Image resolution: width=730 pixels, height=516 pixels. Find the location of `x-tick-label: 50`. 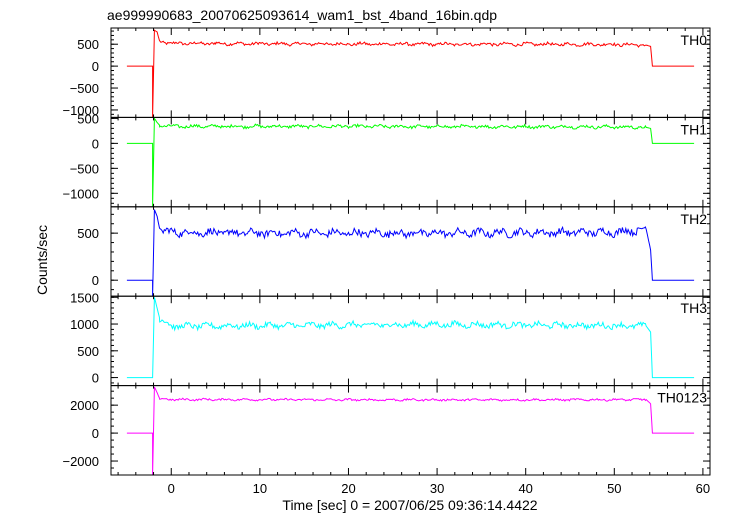

x-tick-label: 50 is located at coordinates (614, 488).